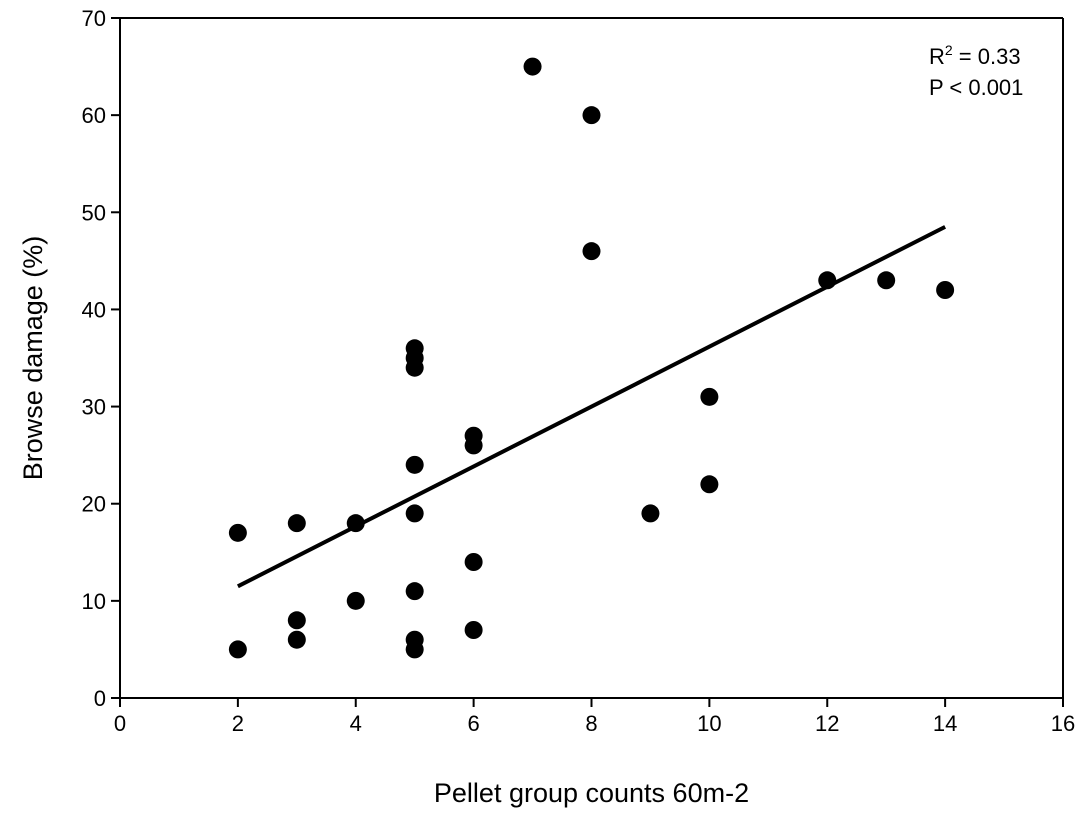  I want to click on x-axis-title: Pellet group counts 60m-2, so click(591, 793).